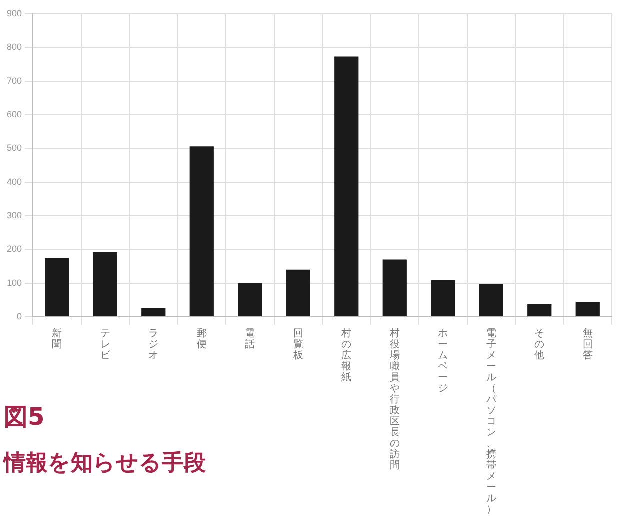  What do you see at coordinates (14, 47) in the screenshot?
I see `y-tick-label: 800` at bounding box center [14, 47].